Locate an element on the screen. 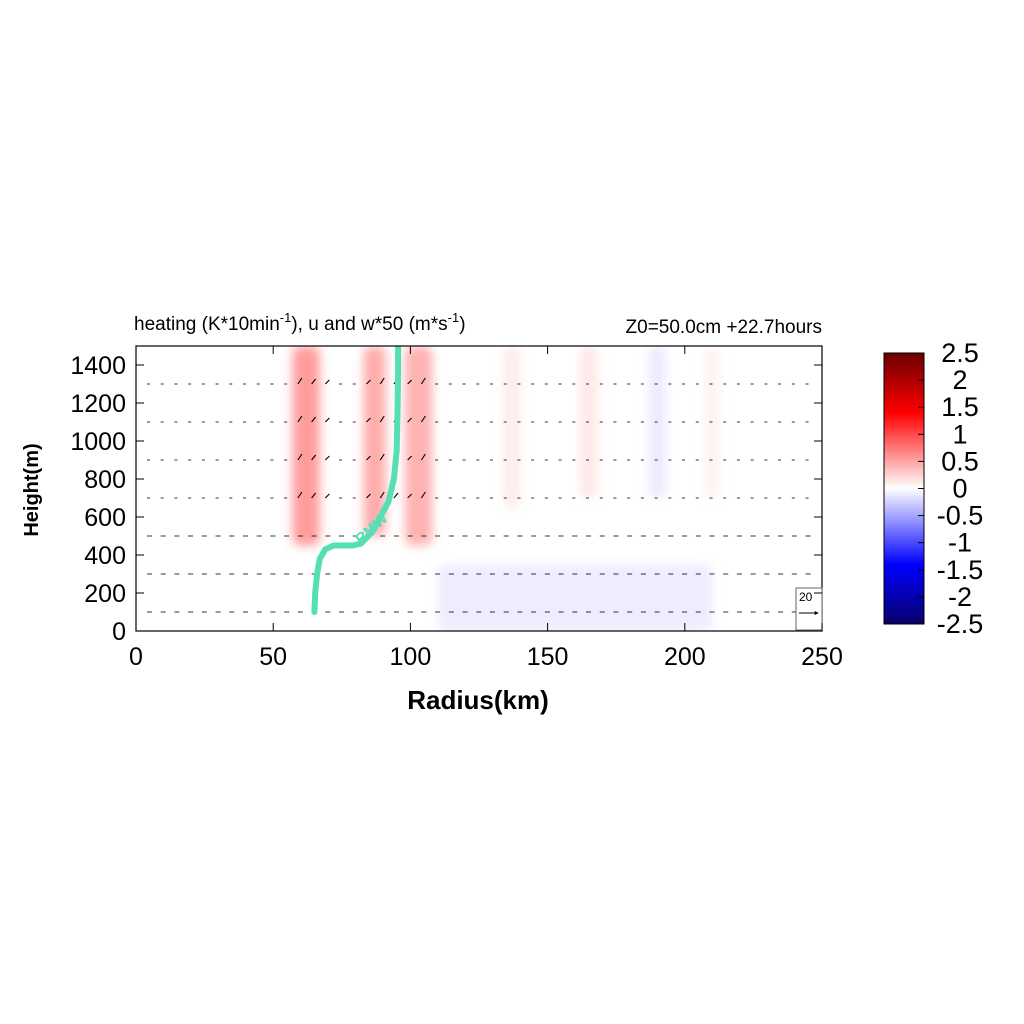 The width and height of the screenshot is (1024, 1024). y-tick-label: 800 is located at coordinates (105, 480).